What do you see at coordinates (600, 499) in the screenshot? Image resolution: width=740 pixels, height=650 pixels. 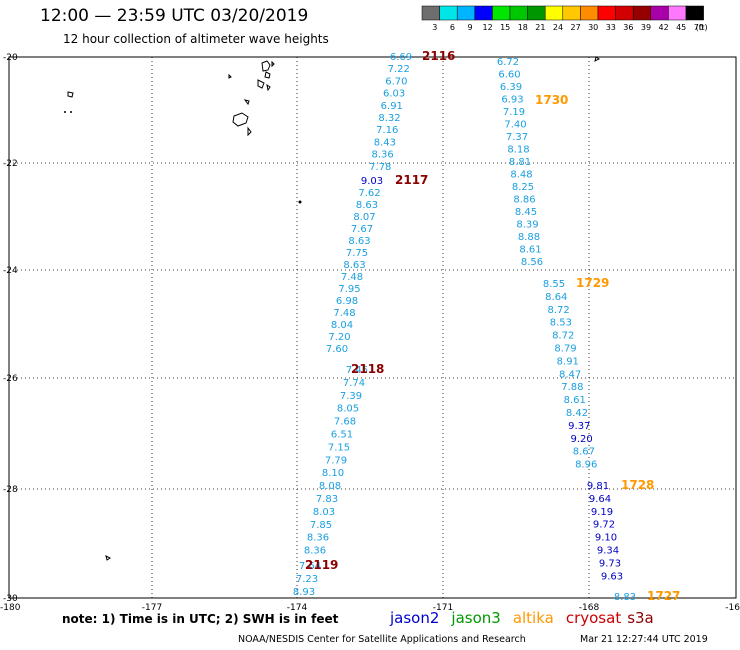 I see `wave-height-value: 9.64` at bounding box center [600, 499].